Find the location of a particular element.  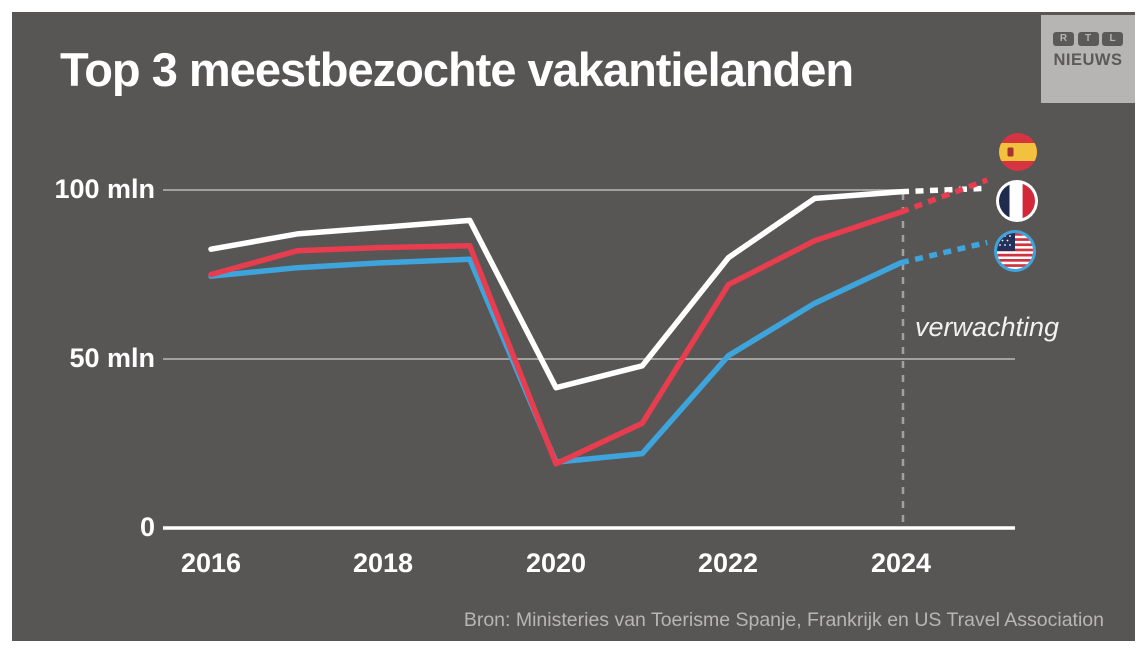

rtl-logo-letter-t: T is located at coordinates (1088, 39).